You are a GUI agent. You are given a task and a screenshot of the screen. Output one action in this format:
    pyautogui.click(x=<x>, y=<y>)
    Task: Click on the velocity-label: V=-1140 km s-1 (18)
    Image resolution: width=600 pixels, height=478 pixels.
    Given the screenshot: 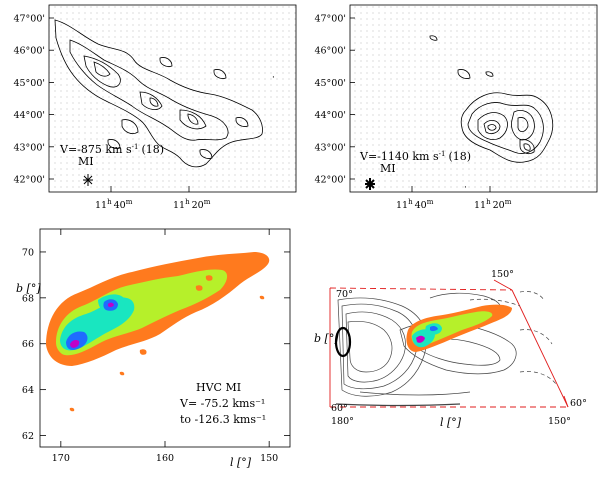 What is the action you would take?
    pyautogui.click(x=415, y=156)
    